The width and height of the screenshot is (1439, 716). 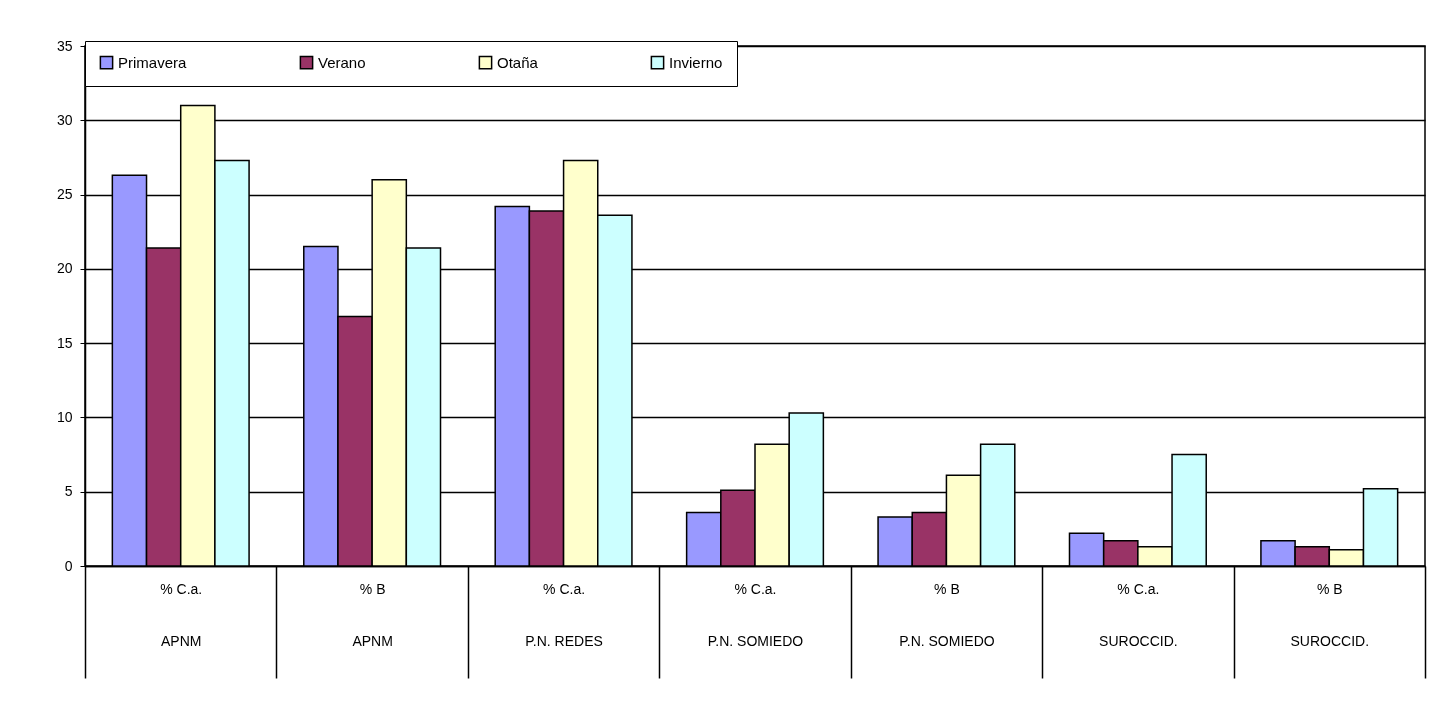 I want to click on legend-label: Invierno, so click(x=696, y=62).